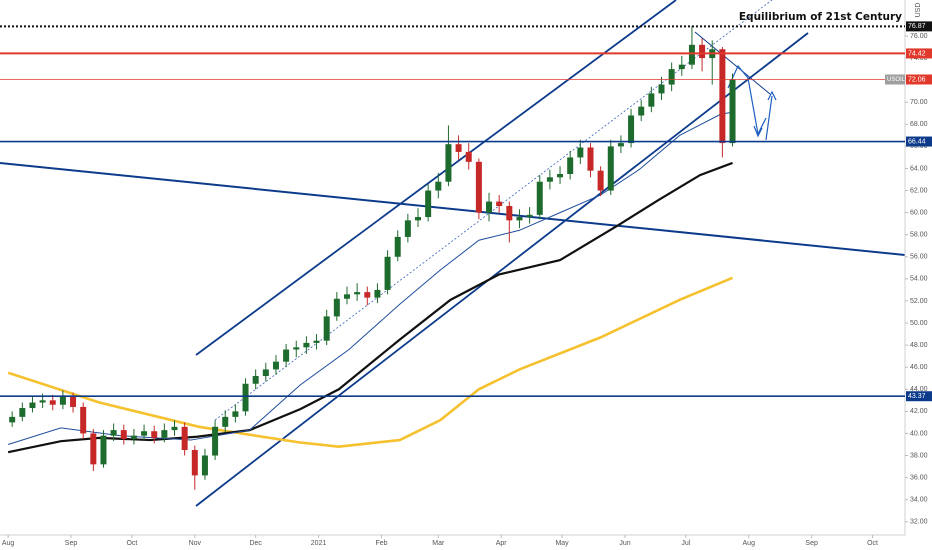 The width and height of the screenshot is (932, 550). I want to click on level-label: 74.42, so click(917, 53).